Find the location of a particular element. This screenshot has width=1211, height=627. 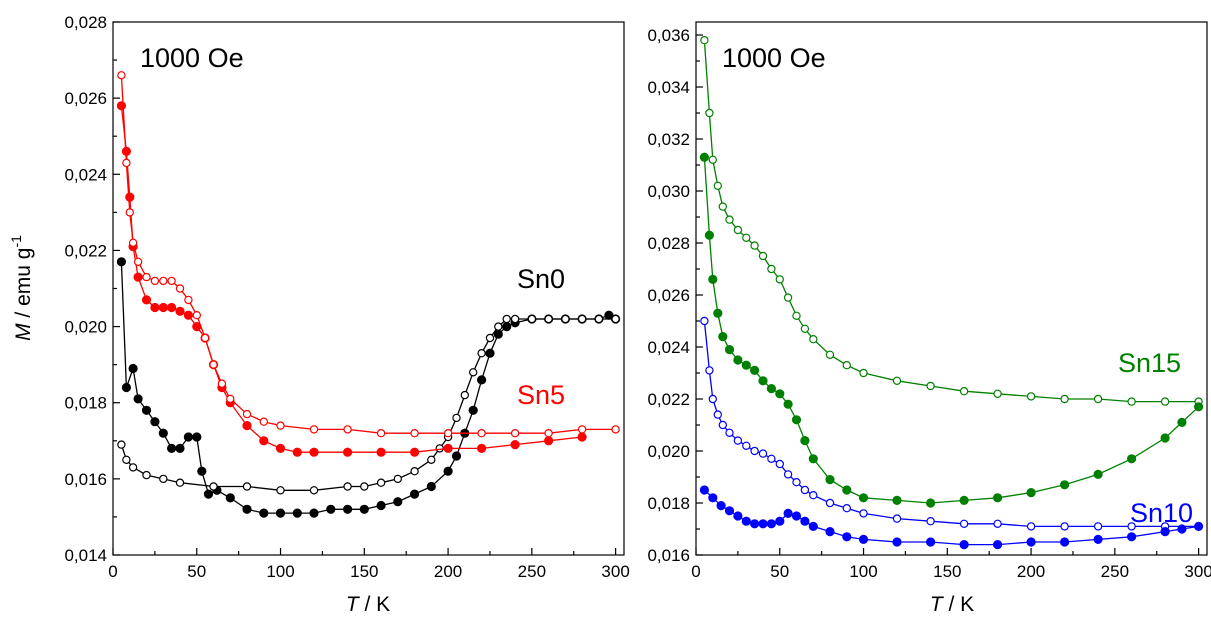

series-line-sn10-filled is located at coordinates (951, 517).